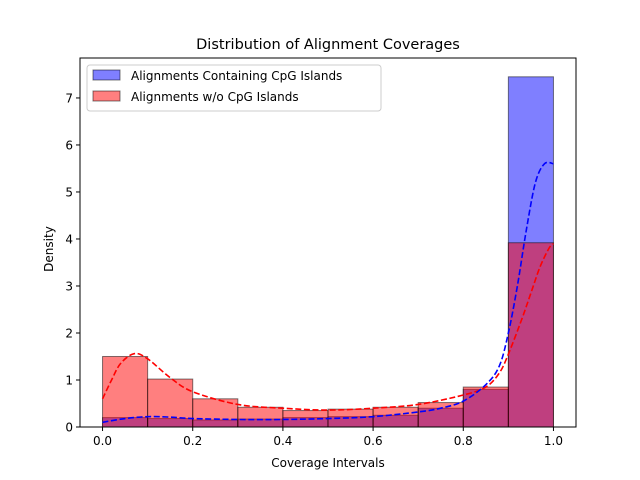 The height and width of the screenshot is (480, 640). Describe the element at coordinates (69, 239) in the screenshot. I see `y-tick-label: 4` at that location.